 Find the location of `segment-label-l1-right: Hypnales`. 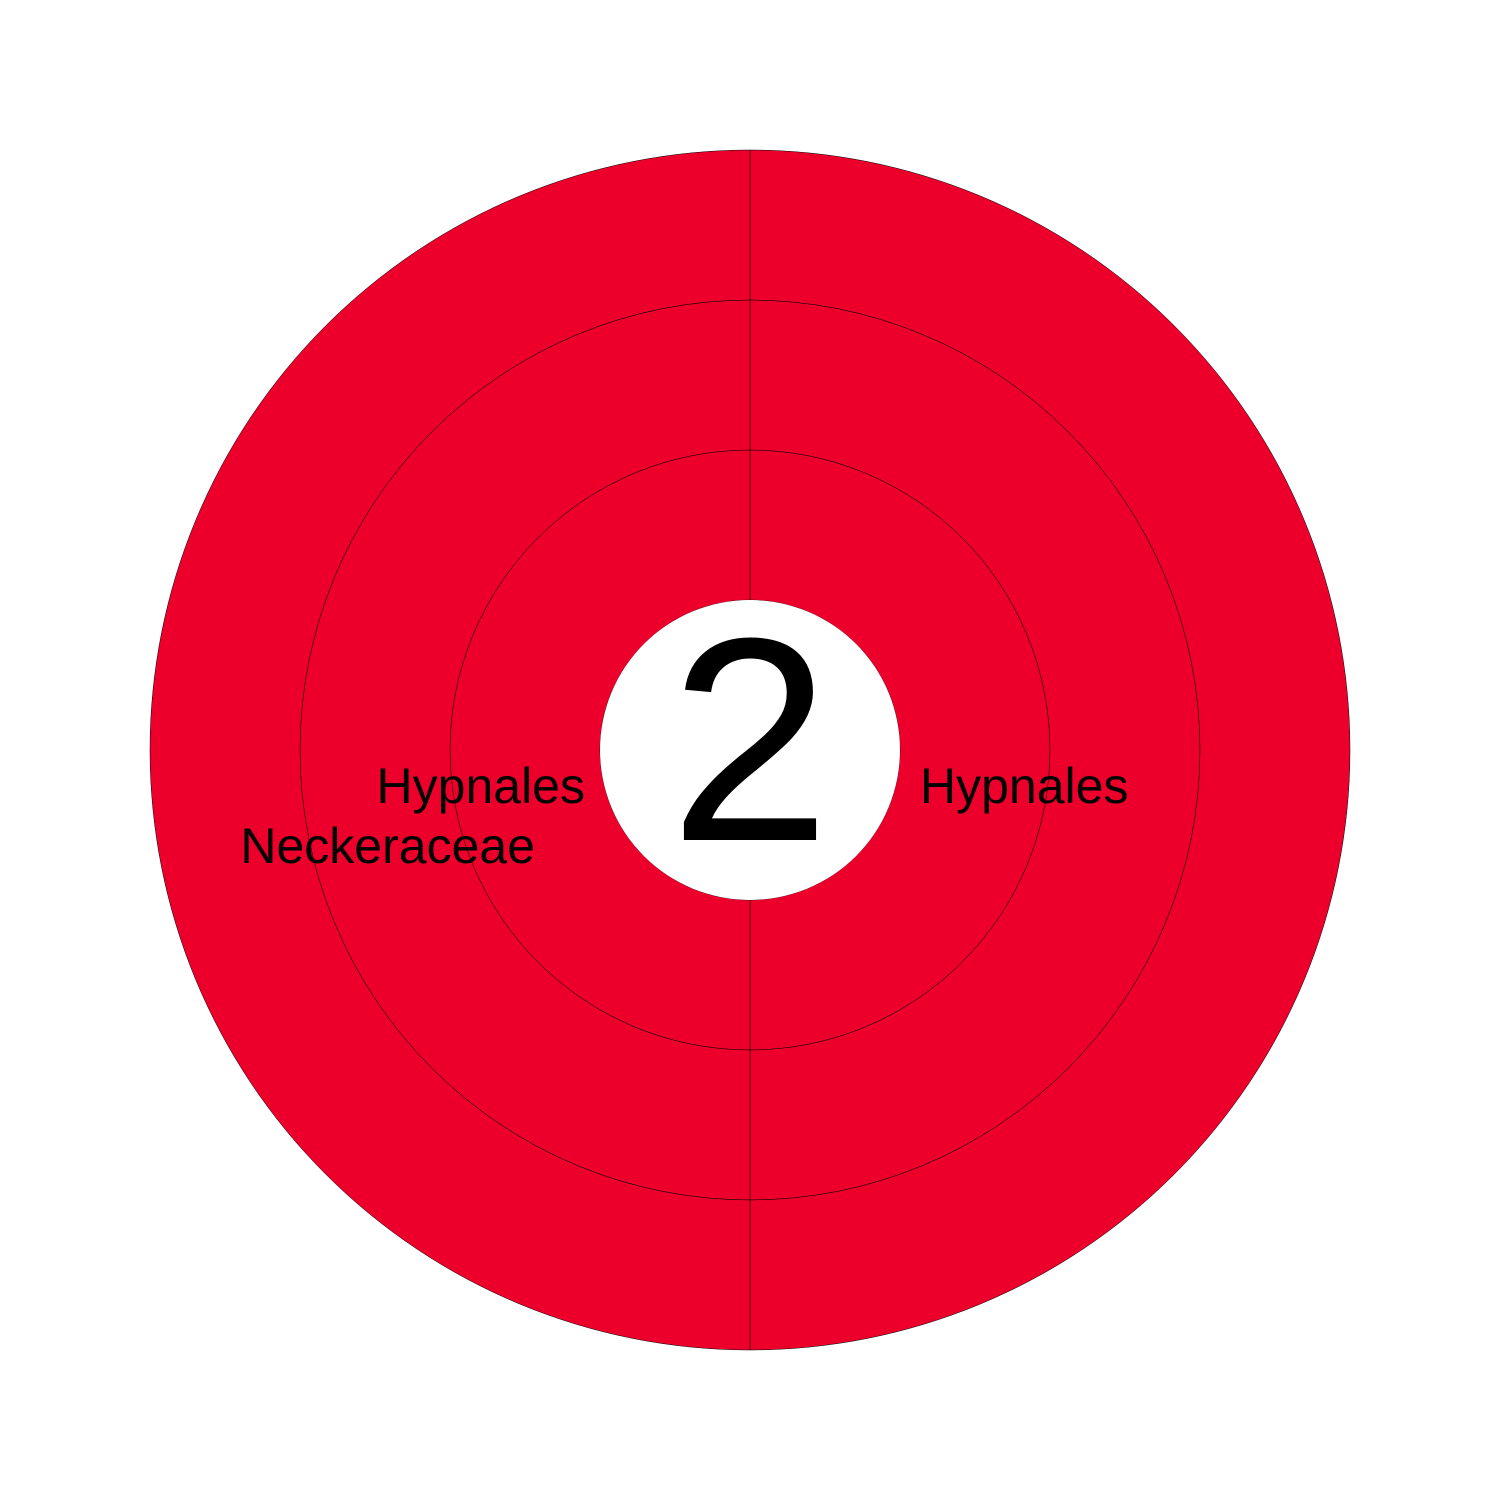

segment-label-l1-right: Hypnales is located at coordinates (1024, 786).